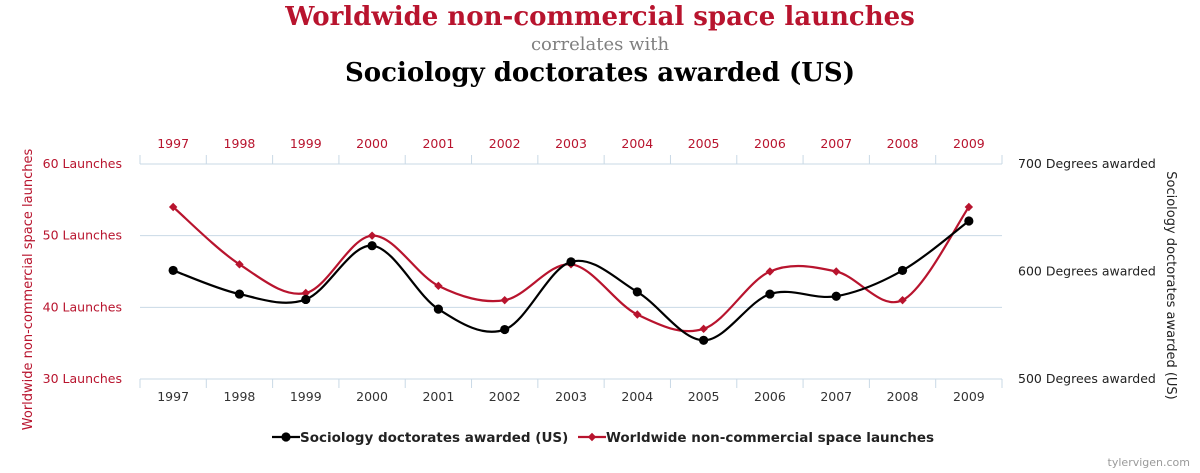  Describe the element at coordinates (1087, 163) in the screenshot. I see `right-tick-label: 700 Degrees awarded` at that location.